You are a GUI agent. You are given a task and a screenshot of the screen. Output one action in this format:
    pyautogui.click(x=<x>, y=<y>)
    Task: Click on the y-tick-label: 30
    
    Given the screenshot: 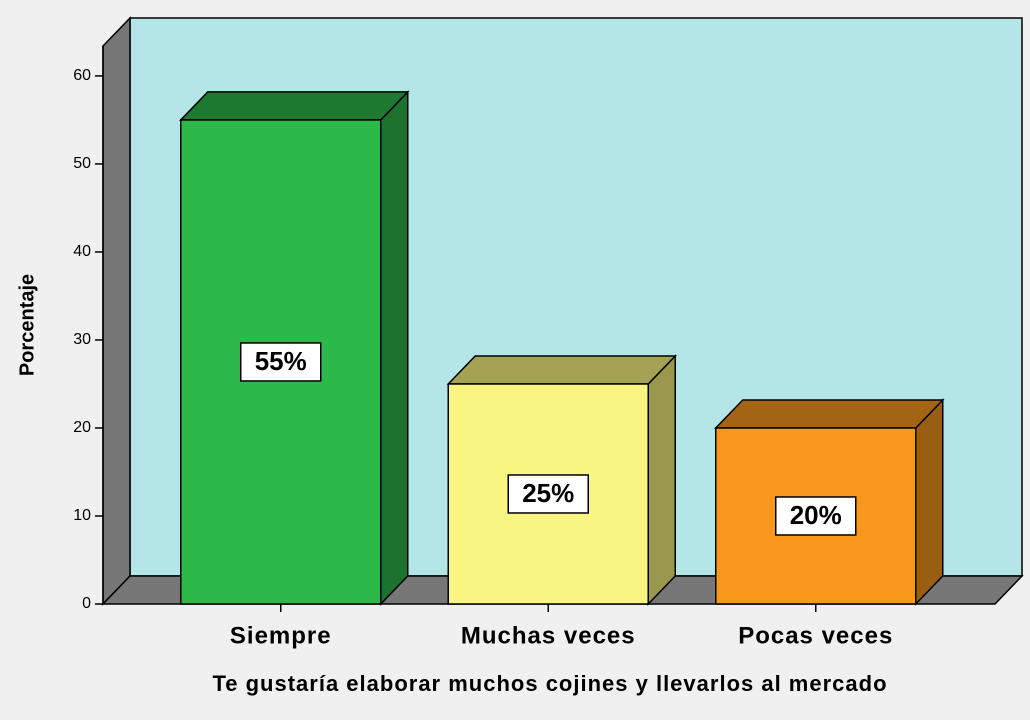 What is the action you would take?
    pyautogui.click(x=82, y=339)
    